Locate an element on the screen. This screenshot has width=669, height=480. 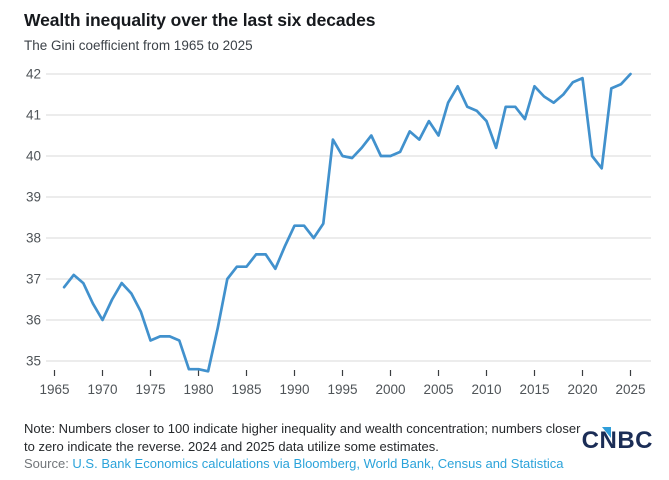
x-axis-label-1995: 1995 is located at coordinates (342, 389).